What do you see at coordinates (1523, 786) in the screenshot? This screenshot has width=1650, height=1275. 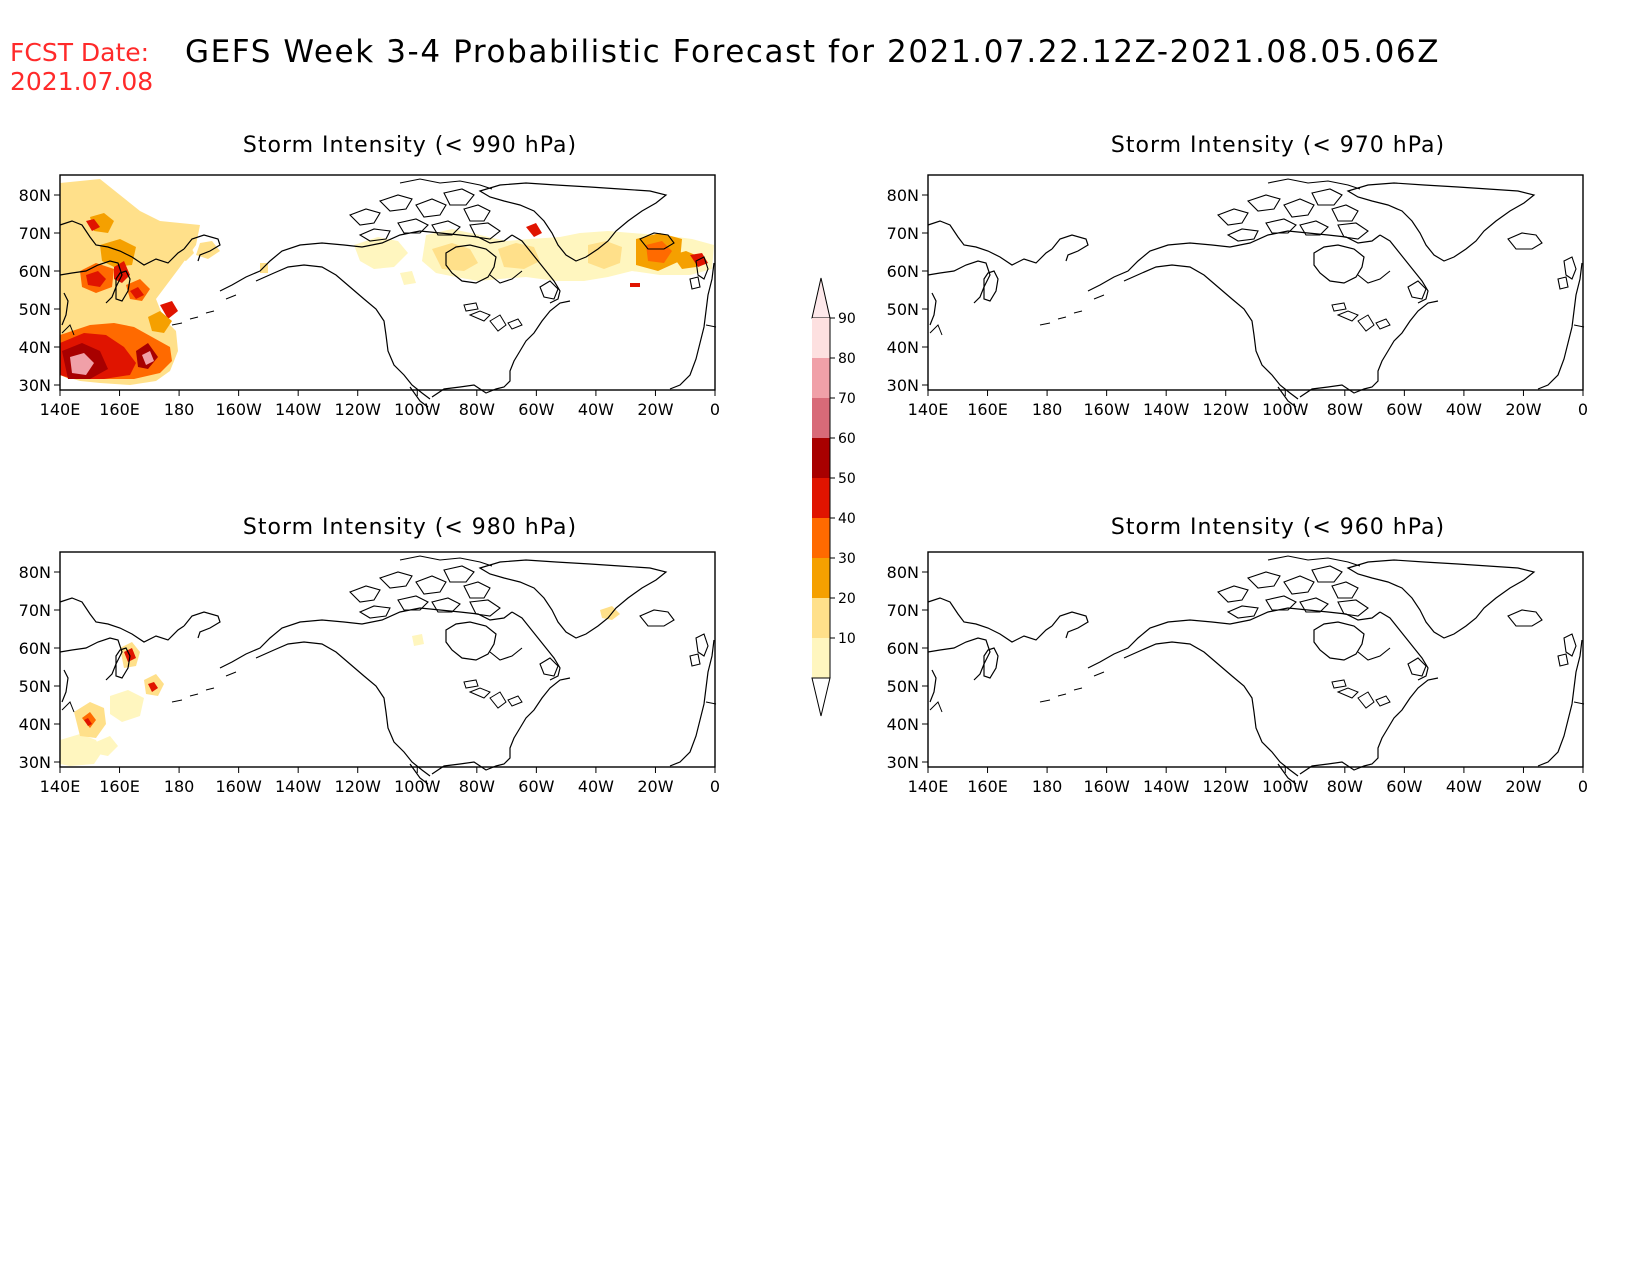 I see `lon-label-960: 20W` at bounding box center [1523, 786].